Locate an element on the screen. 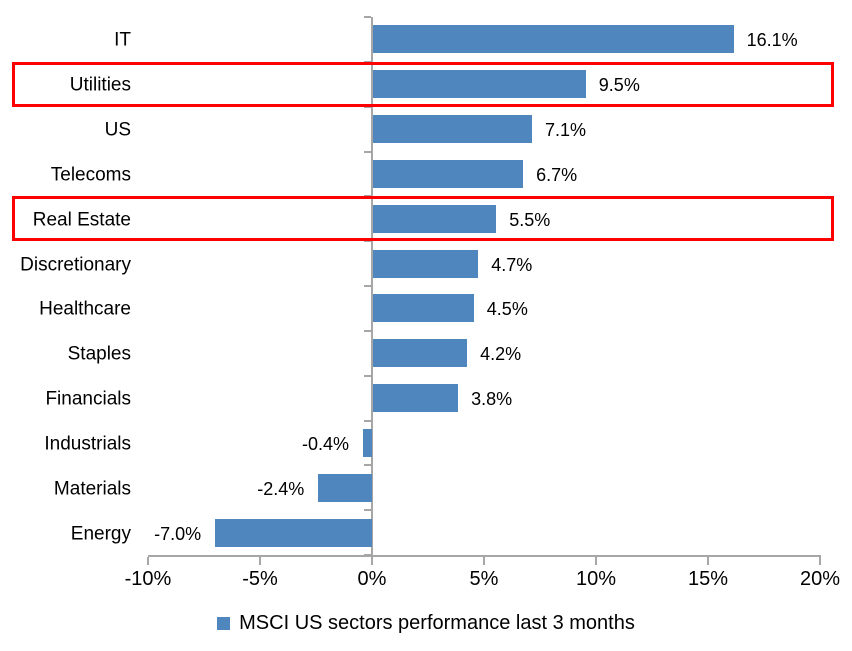 The width and height of the screenshot is (852, 651). x-axis-line is located at coordinates (484, 556).